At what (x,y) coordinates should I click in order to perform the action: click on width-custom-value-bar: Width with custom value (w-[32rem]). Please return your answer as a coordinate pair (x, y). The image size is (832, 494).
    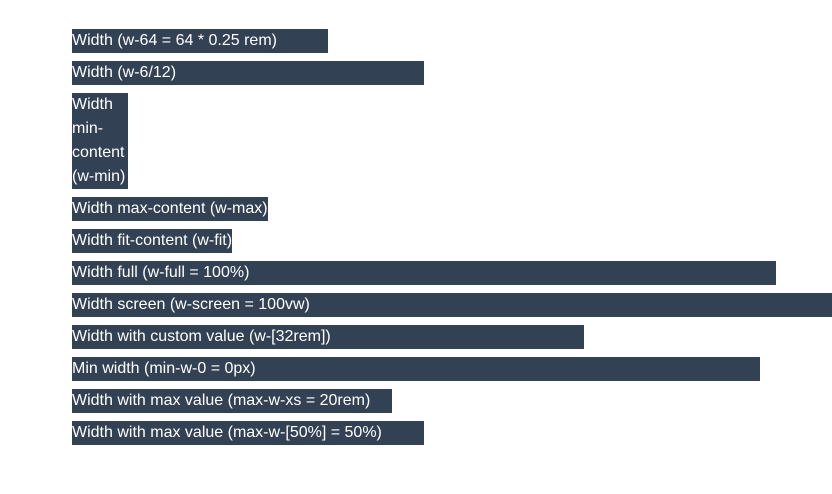
    Looking at the image, I should click on (328, 337).